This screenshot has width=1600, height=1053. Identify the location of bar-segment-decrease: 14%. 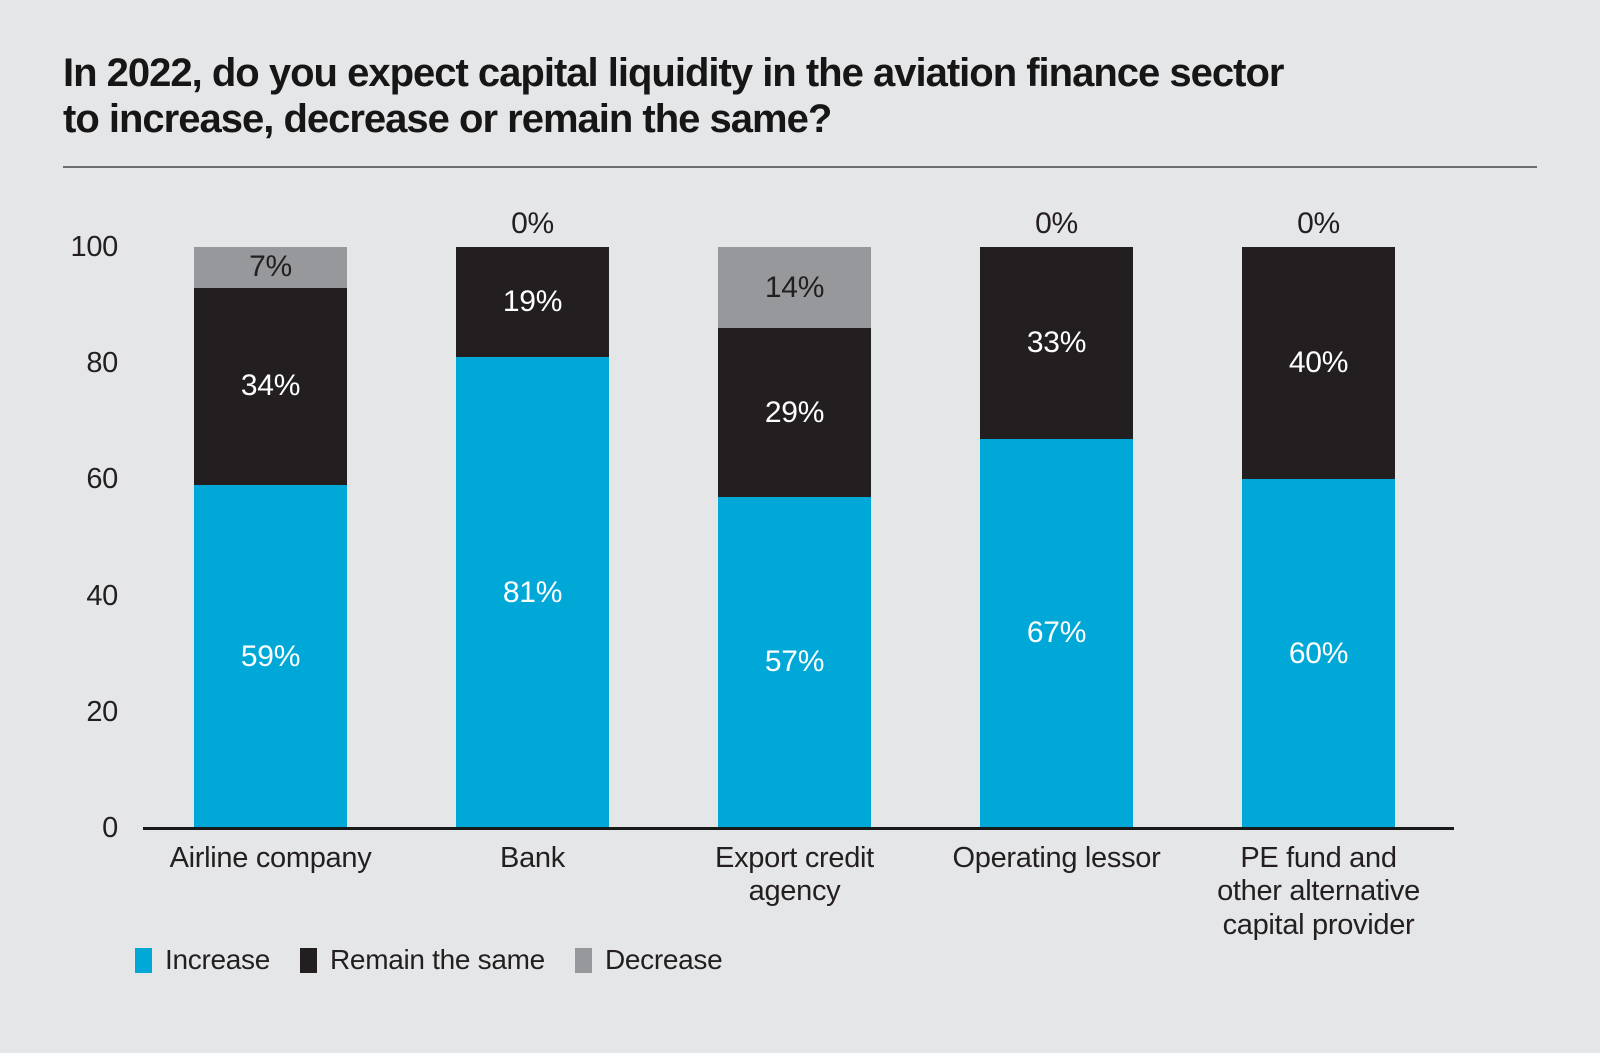
(794, 288).